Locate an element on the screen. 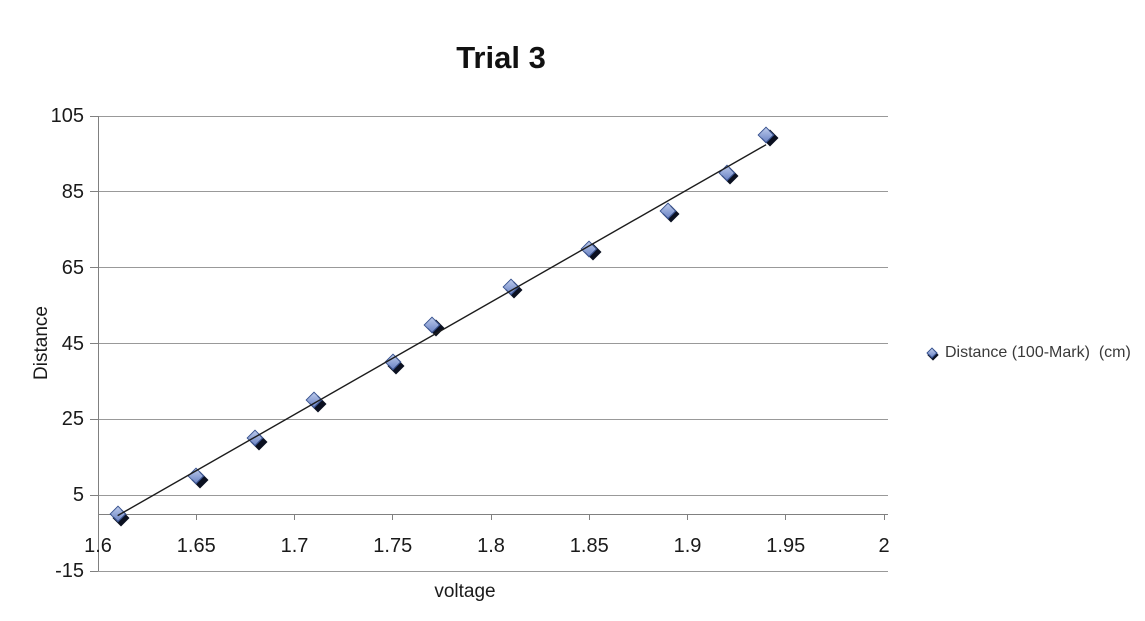 The height and width of the screenshot is (621, 1145). x-tick-label: 1.95 is located at coordinates (786, 546).